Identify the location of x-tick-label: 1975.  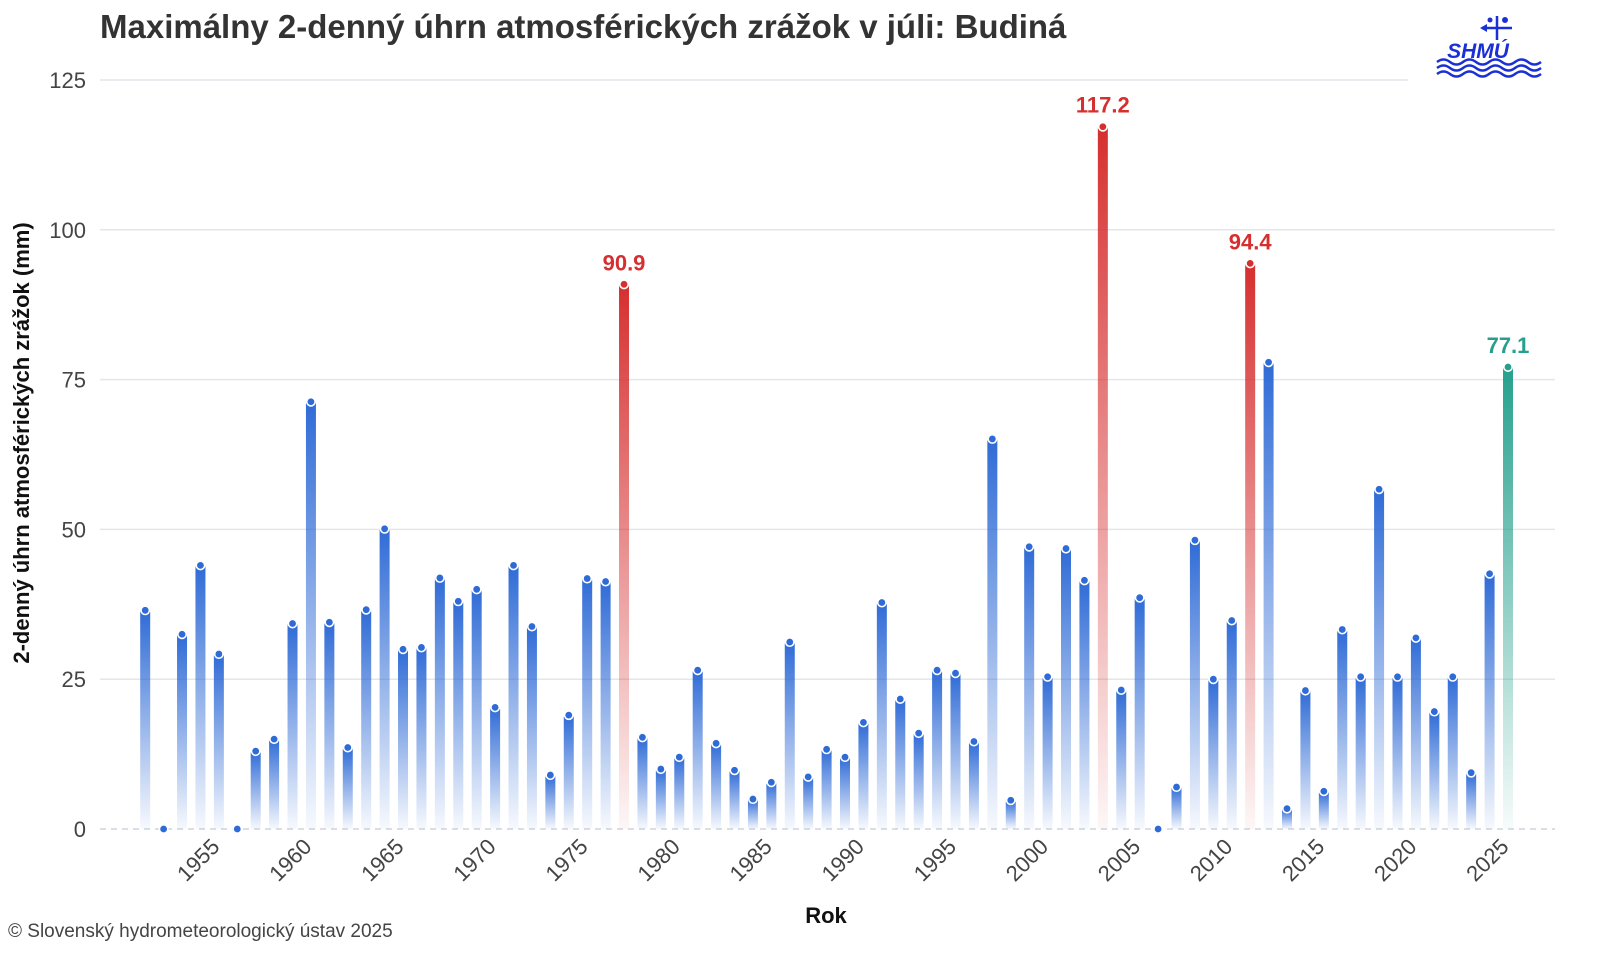
(566, 860).